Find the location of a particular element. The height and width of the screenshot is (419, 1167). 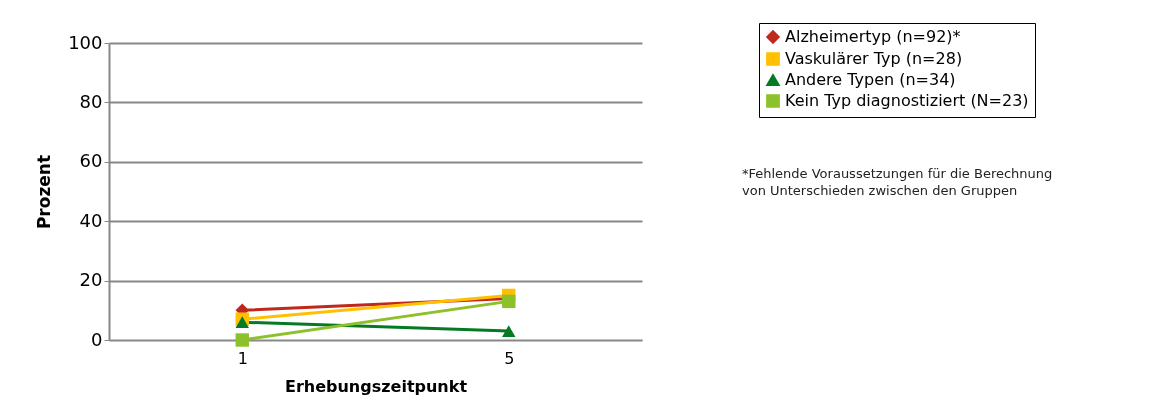

x-axis-title: Erhebungszeitpunkt is located at coordinates (376, 386).